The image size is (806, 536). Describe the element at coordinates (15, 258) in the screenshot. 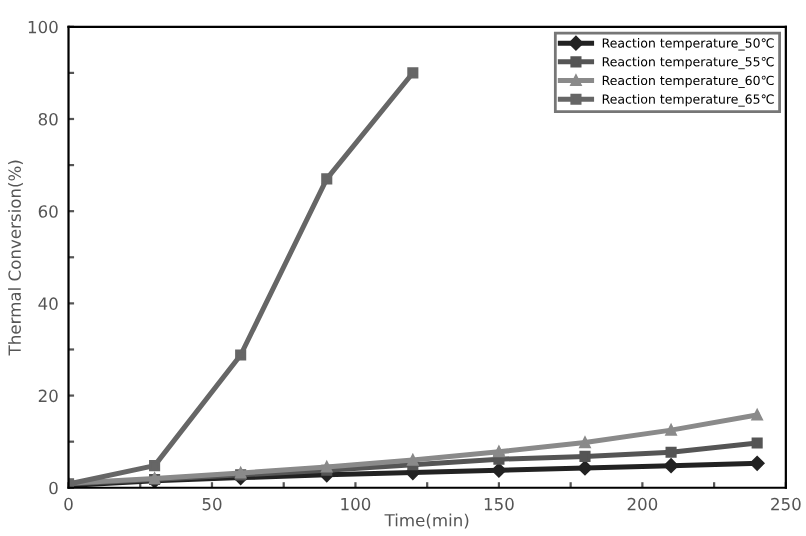

I see `y-axis-title: Thermal Conversion(%)` at that location.